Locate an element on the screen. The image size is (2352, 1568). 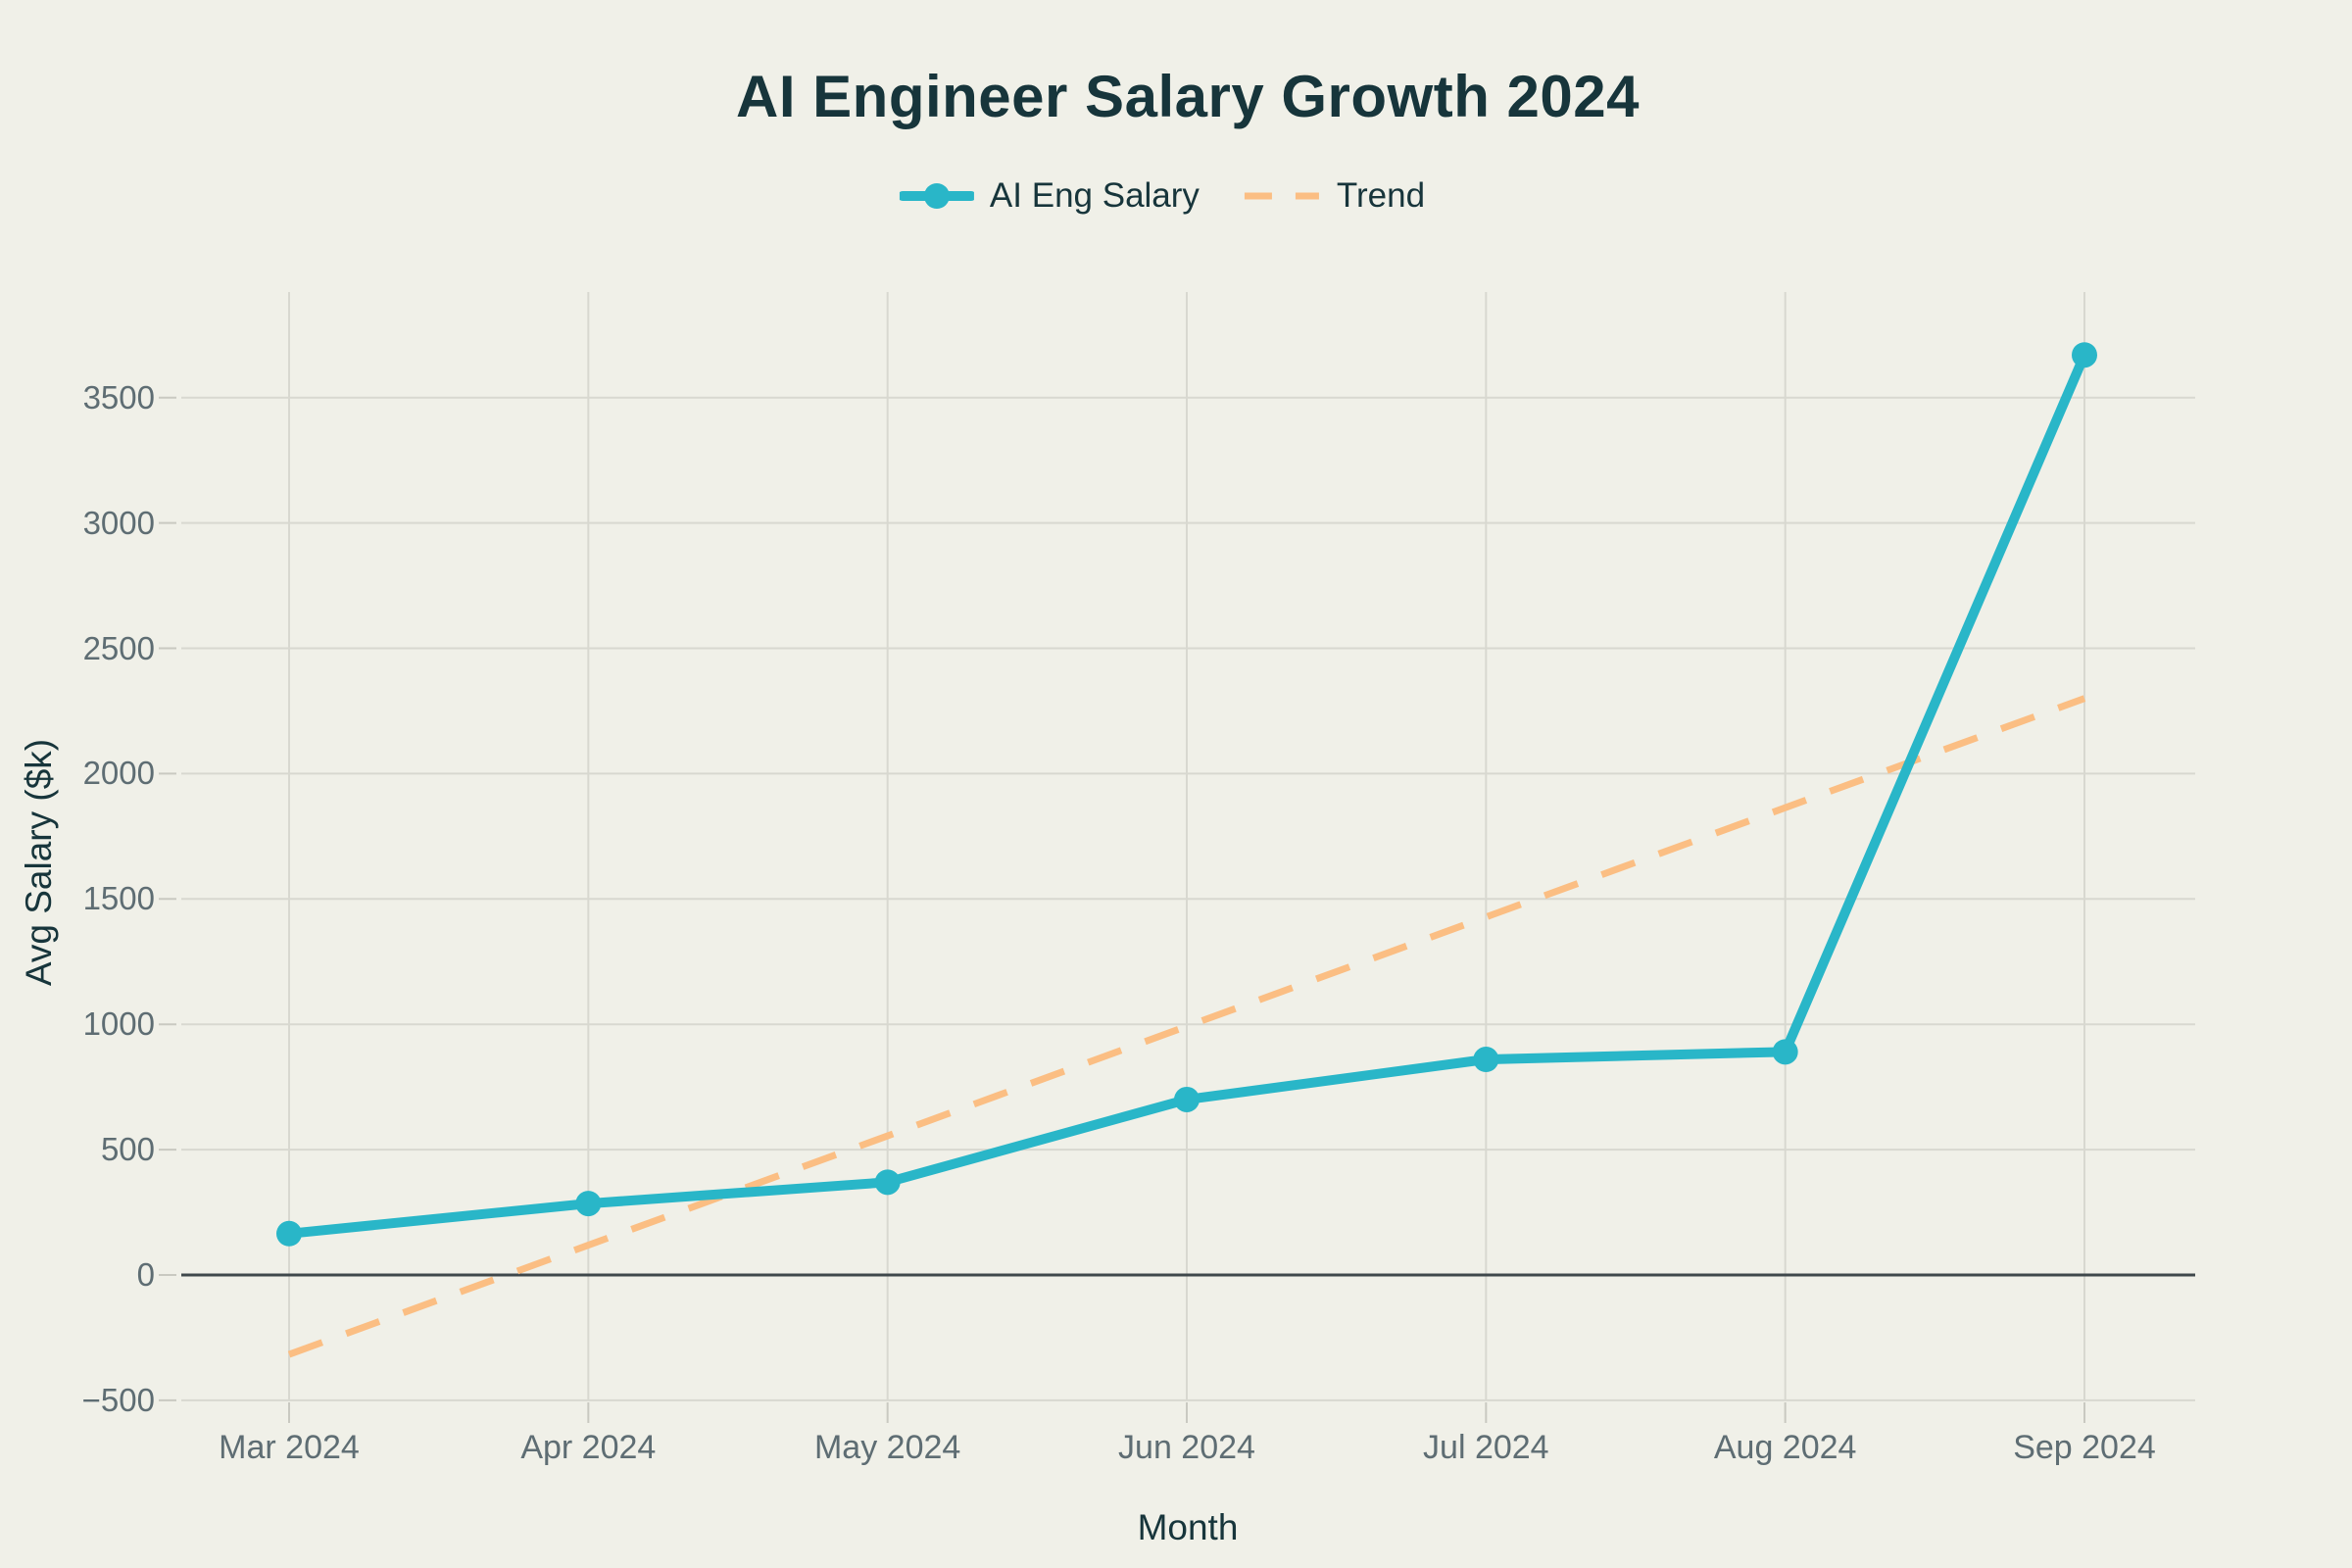
legend-item-salary: AI Eng Salary is located at coordinates (1049, 196).